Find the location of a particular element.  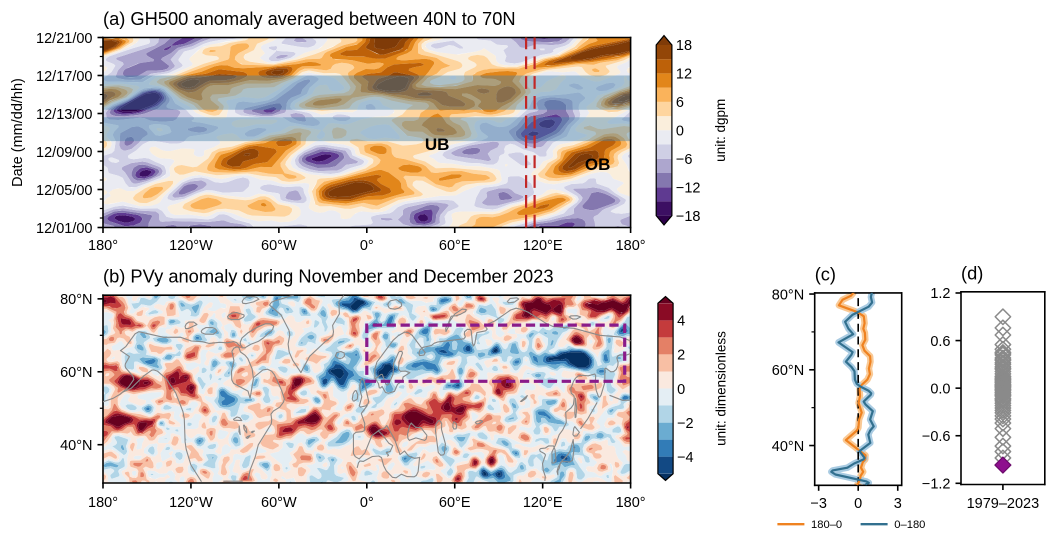

svg-text: 12/21/00 is located at coordinates (64, 39).